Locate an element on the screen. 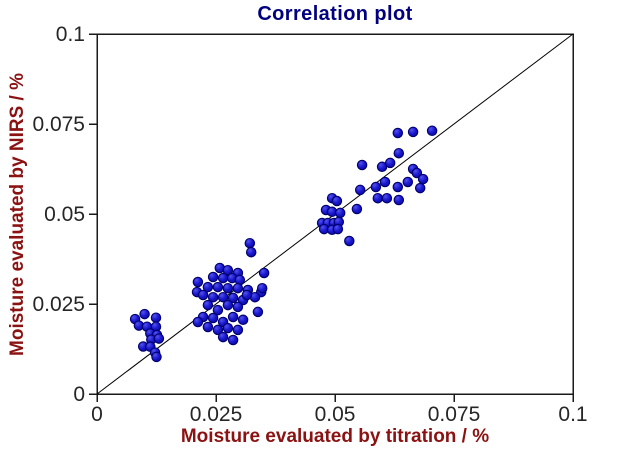  y-tick-label: 0 is located at coordinates (79, 394).